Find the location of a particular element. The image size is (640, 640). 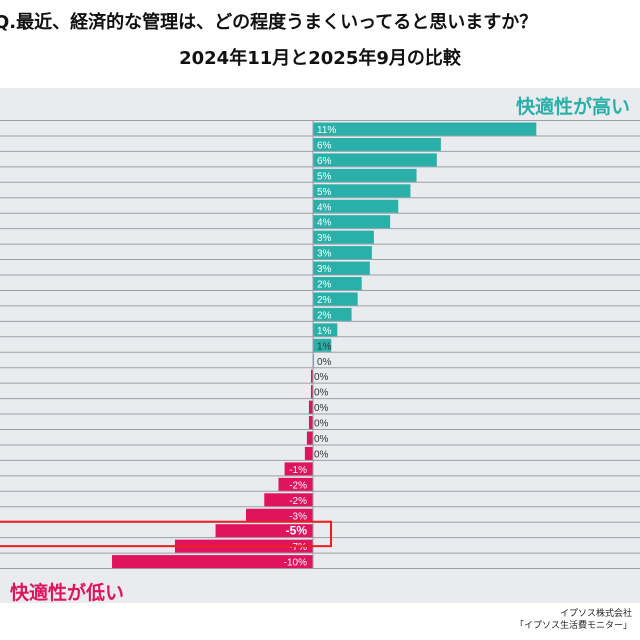

data-label: -10% is located at coordinates (295, 563).